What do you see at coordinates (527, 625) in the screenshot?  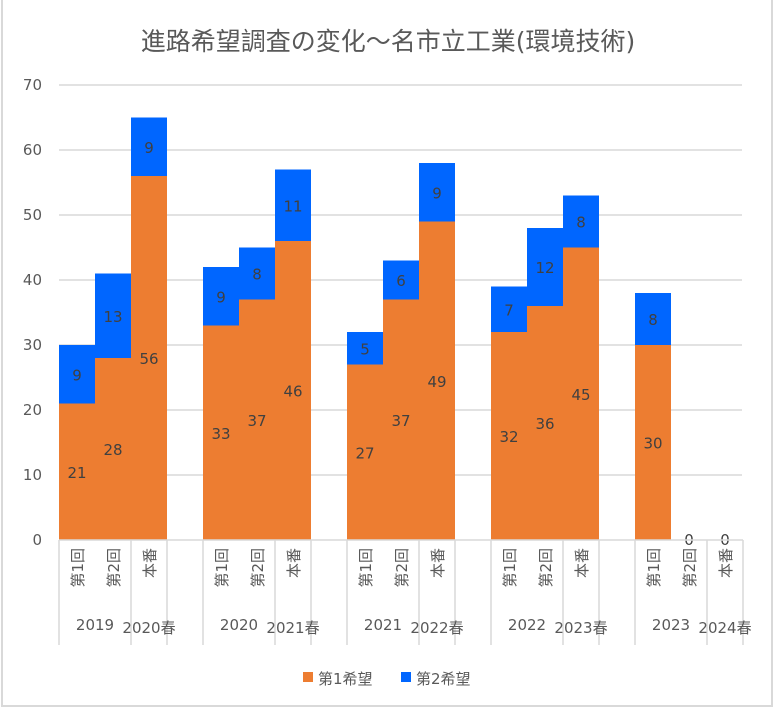 I see `x-group-label-year: 2022` at bounding box center [527, 625].